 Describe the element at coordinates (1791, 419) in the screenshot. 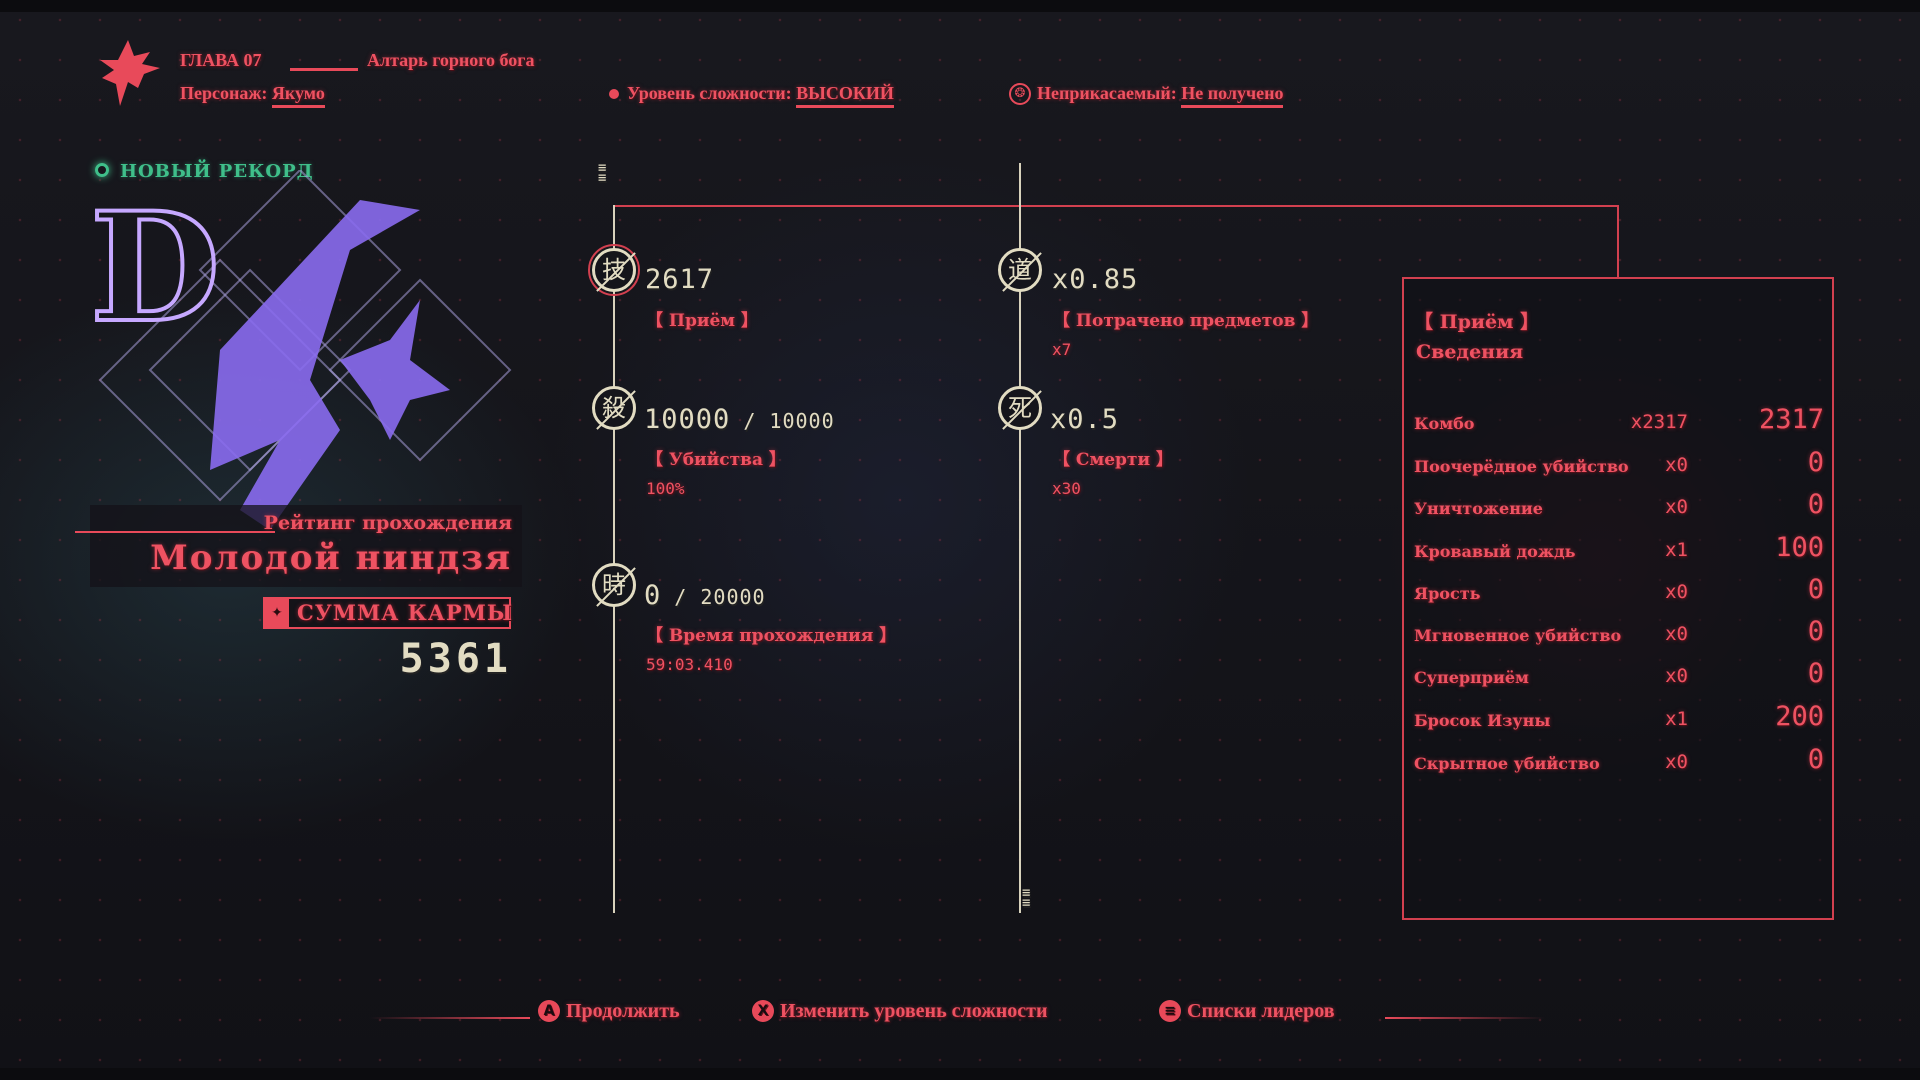

I see `detail-value: 2317` at that location.